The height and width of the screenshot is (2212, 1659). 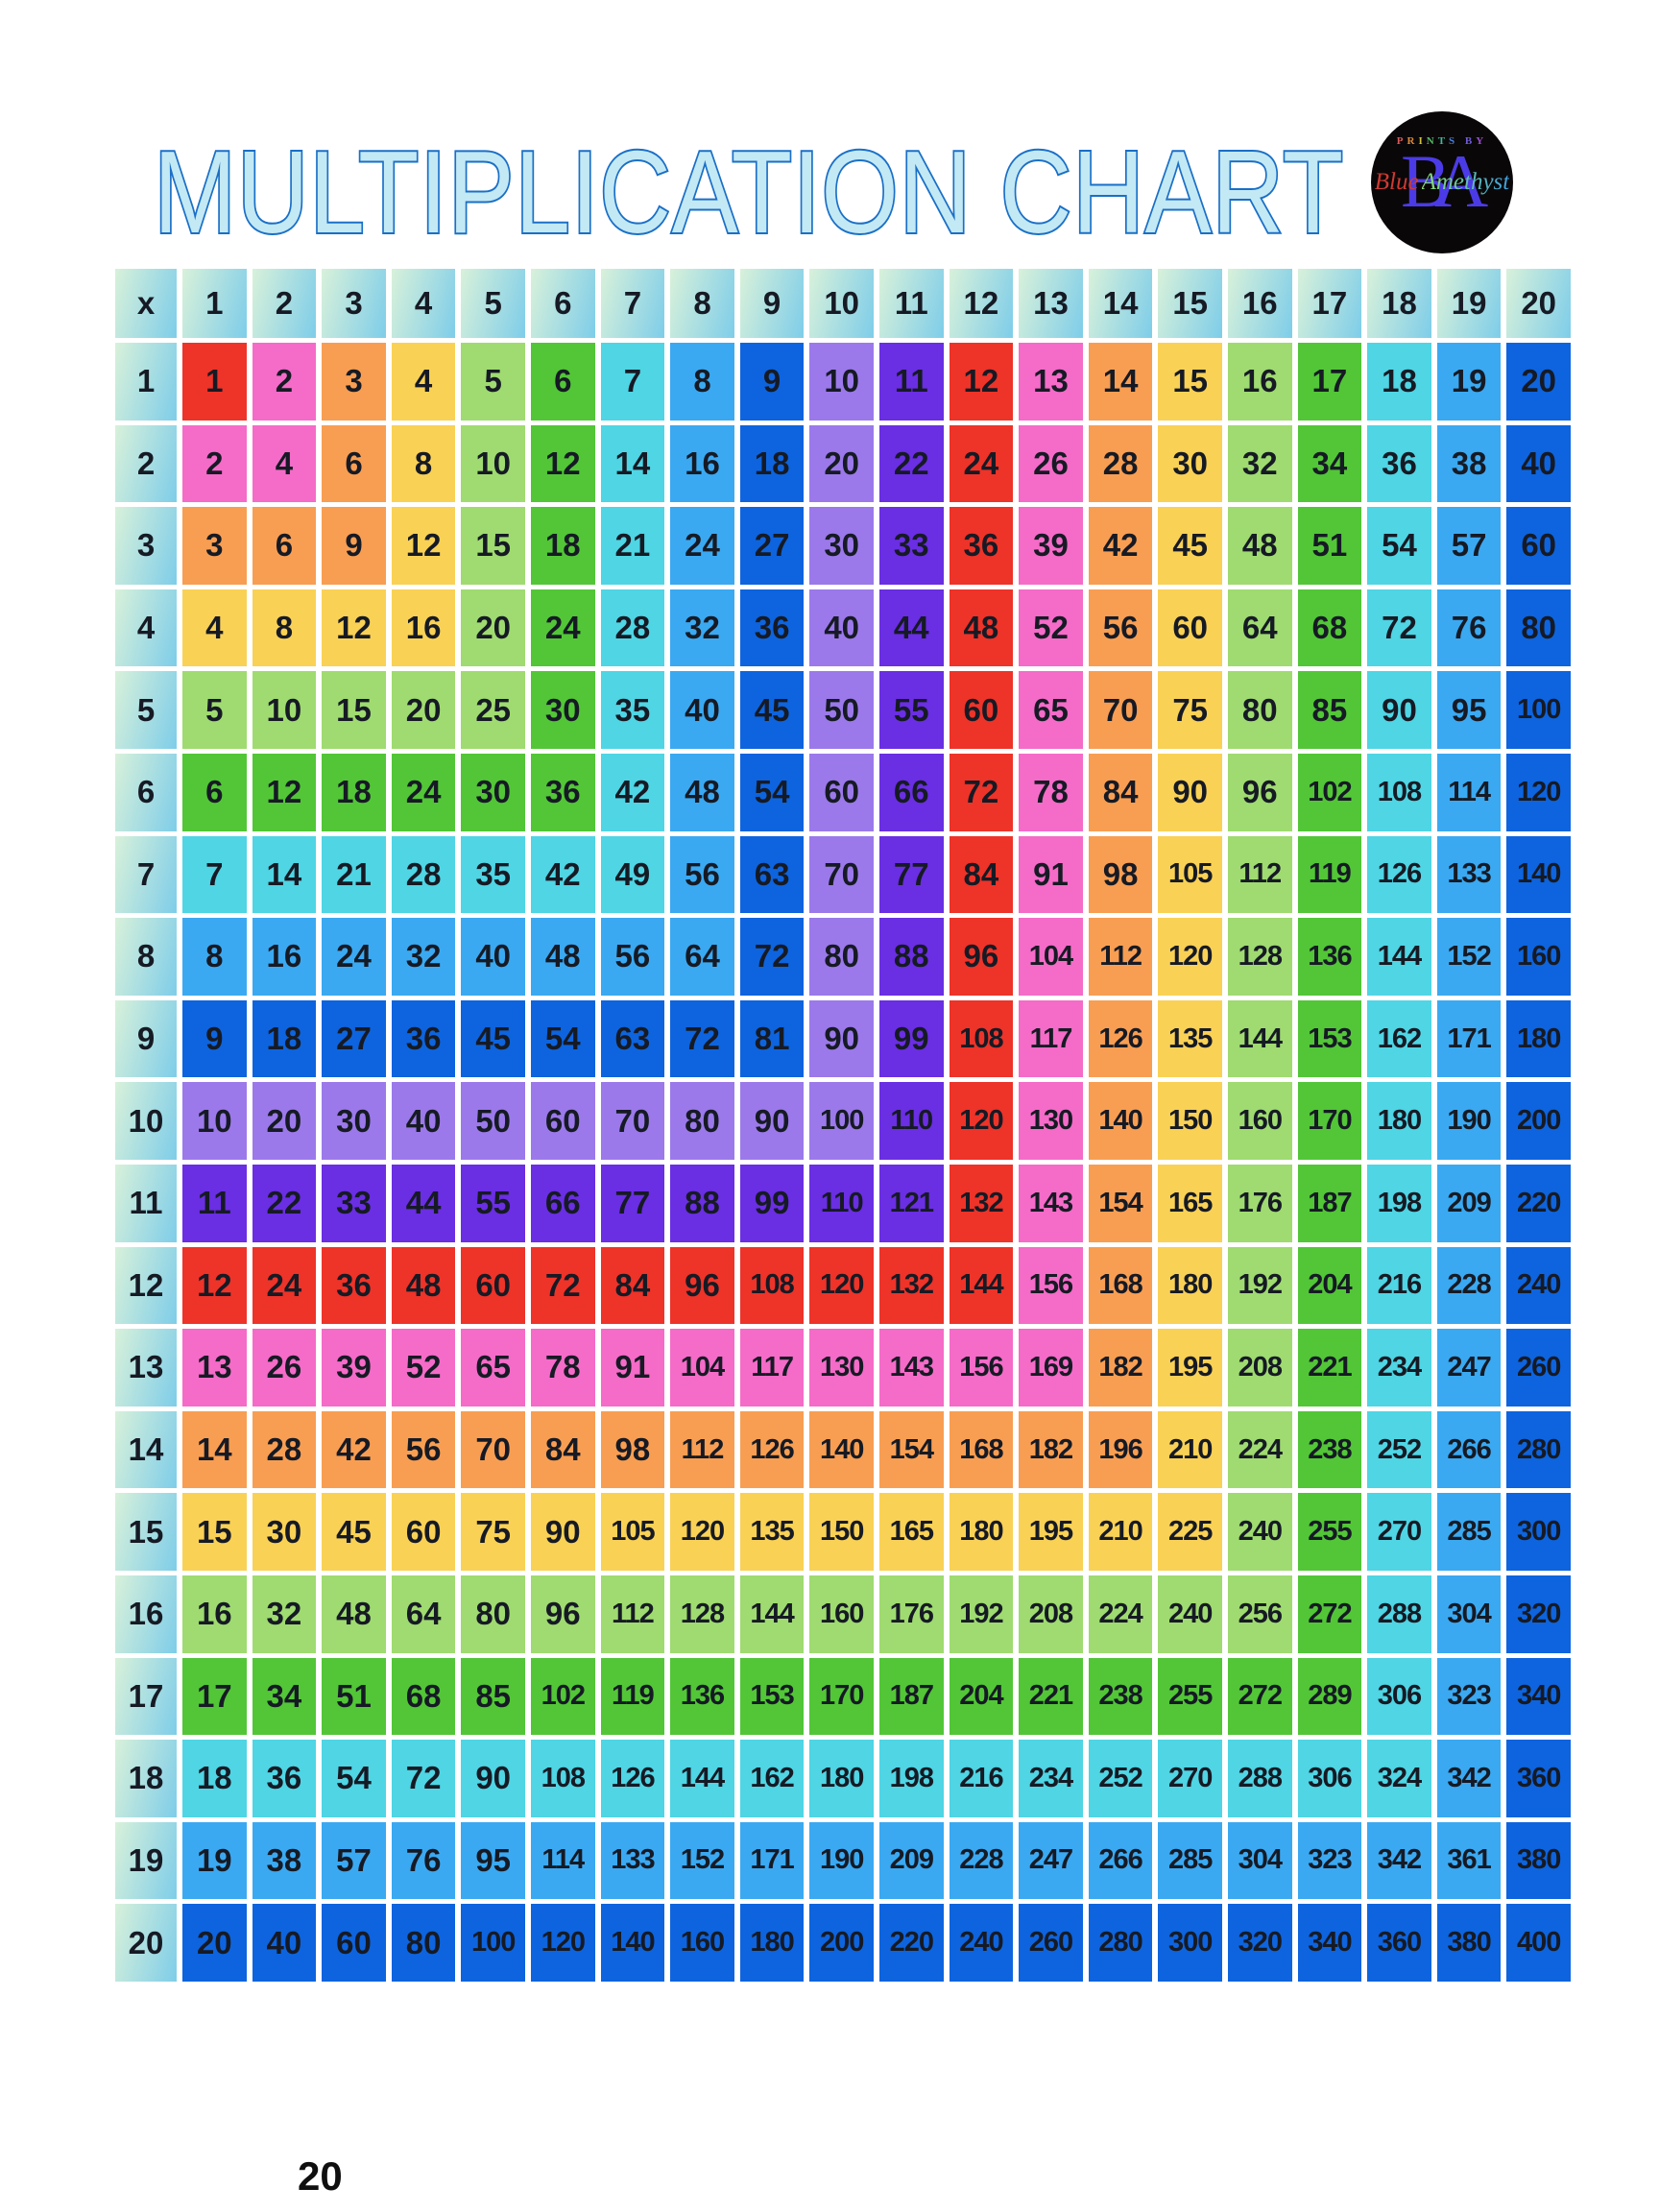 What do you see at coordinates (146, 1121) in the screenshot?
I see `row-header-cell: 10` at bounding box center [146, 1121].